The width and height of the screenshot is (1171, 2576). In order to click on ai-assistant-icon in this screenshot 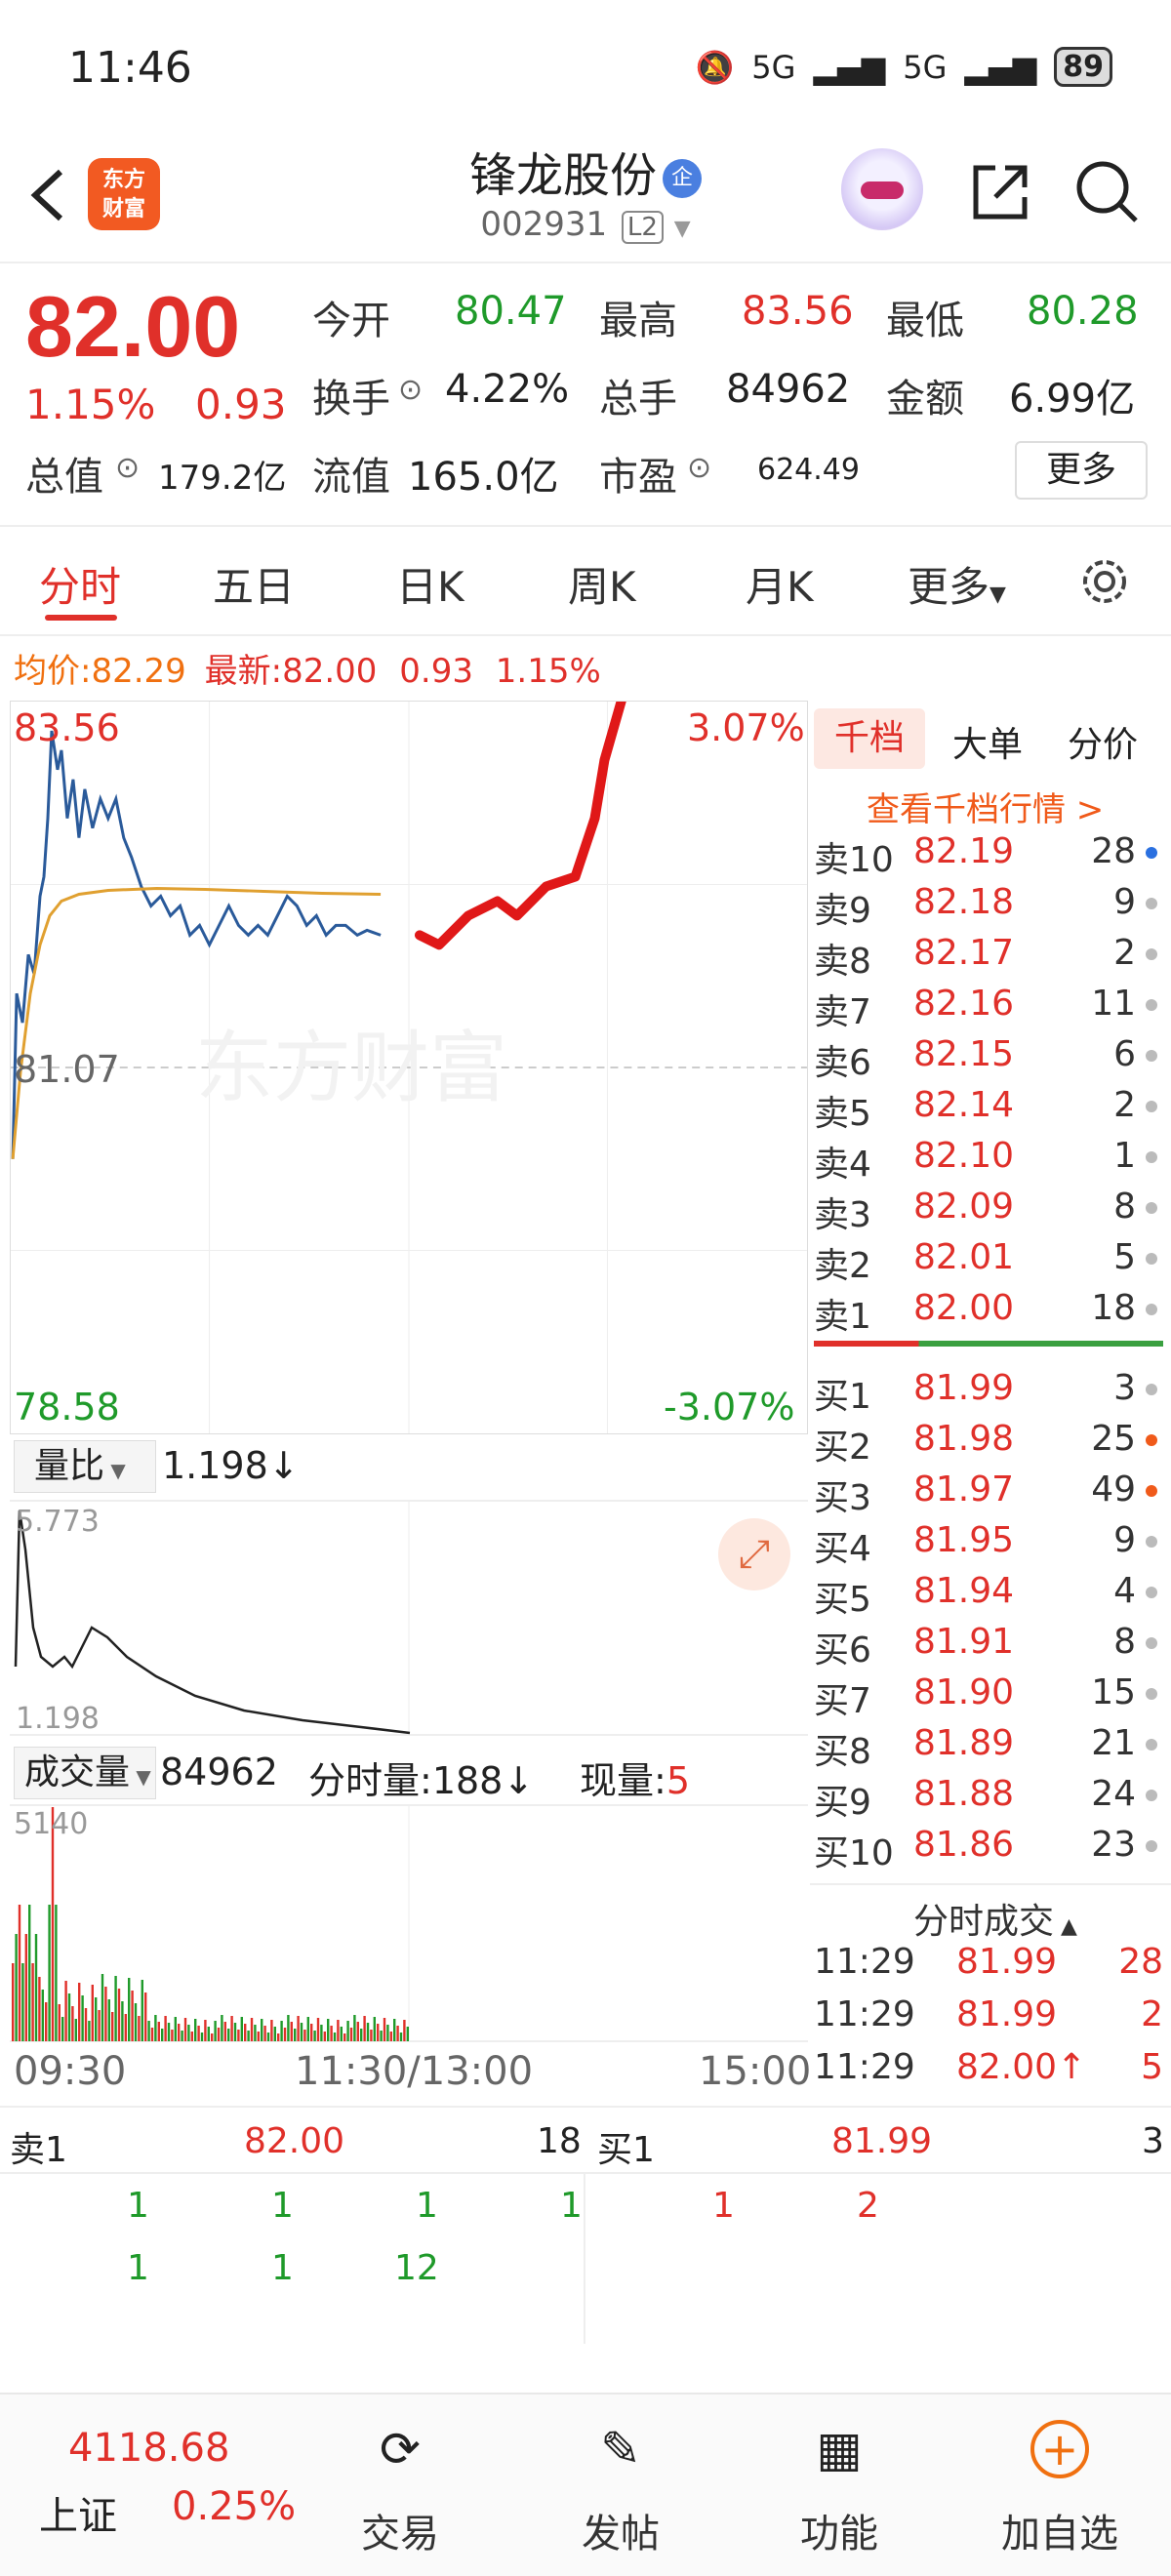, I will do `click(882, 189)`.